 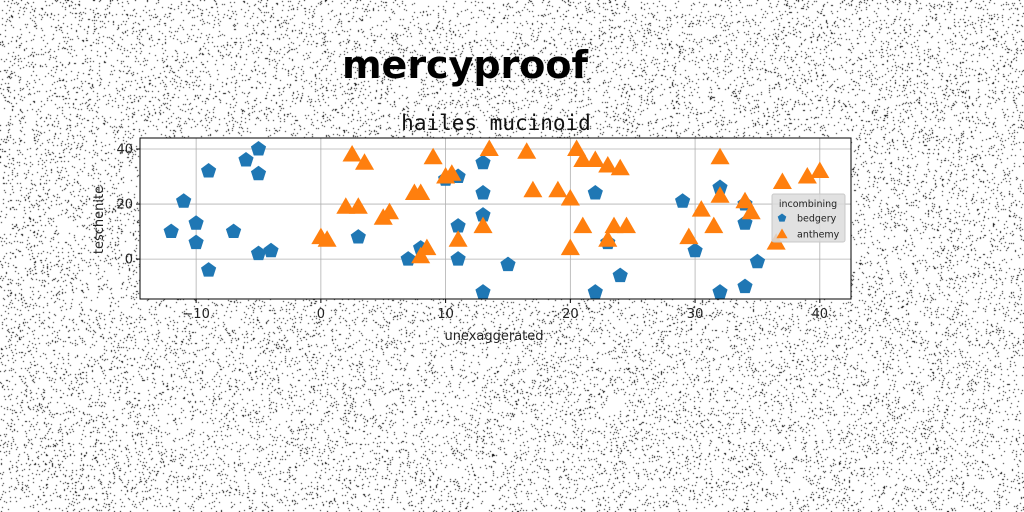 I want to click on y-axis-label: teschenite, so click(x=99, y=220).